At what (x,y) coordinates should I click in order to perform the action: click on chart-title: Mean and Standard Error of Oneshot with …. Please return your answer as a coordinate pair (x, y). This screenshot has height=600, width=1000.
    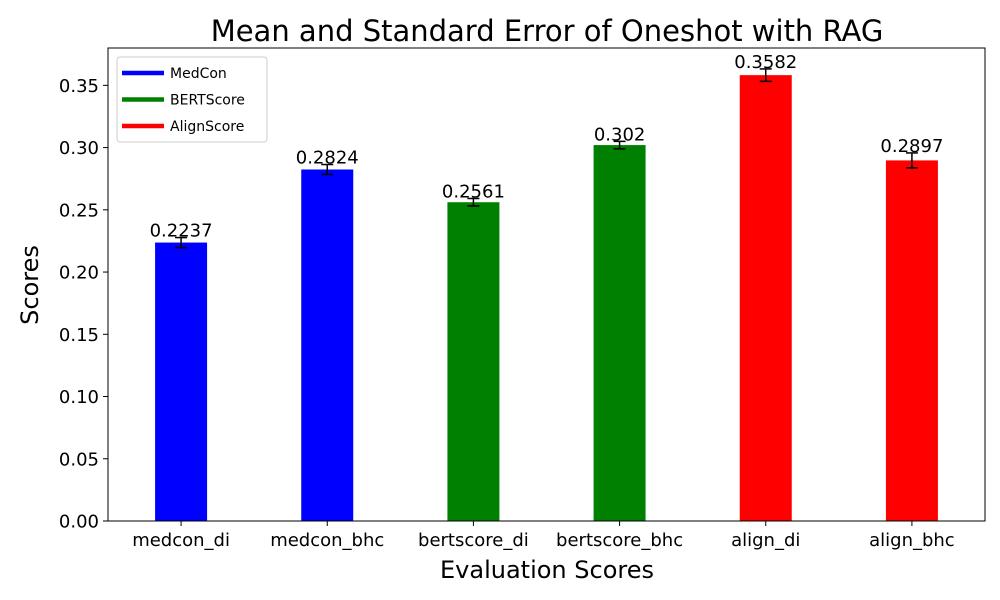
    Looking at the image, I should click on (547, 31).